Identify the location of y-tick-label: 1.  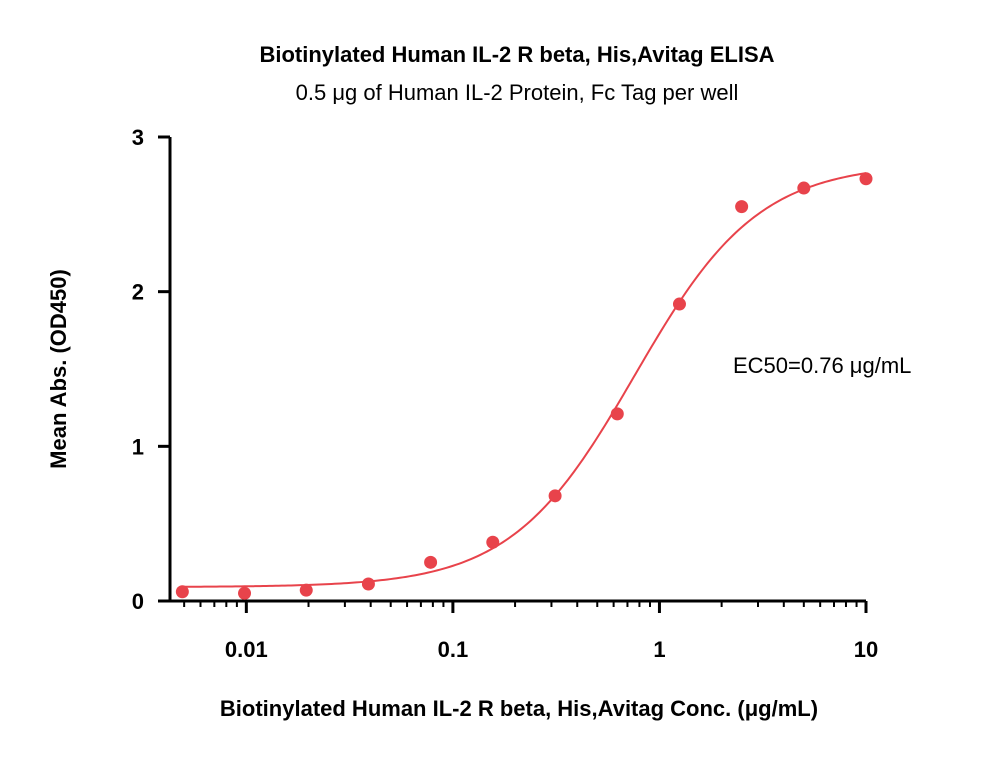
(138, 446).